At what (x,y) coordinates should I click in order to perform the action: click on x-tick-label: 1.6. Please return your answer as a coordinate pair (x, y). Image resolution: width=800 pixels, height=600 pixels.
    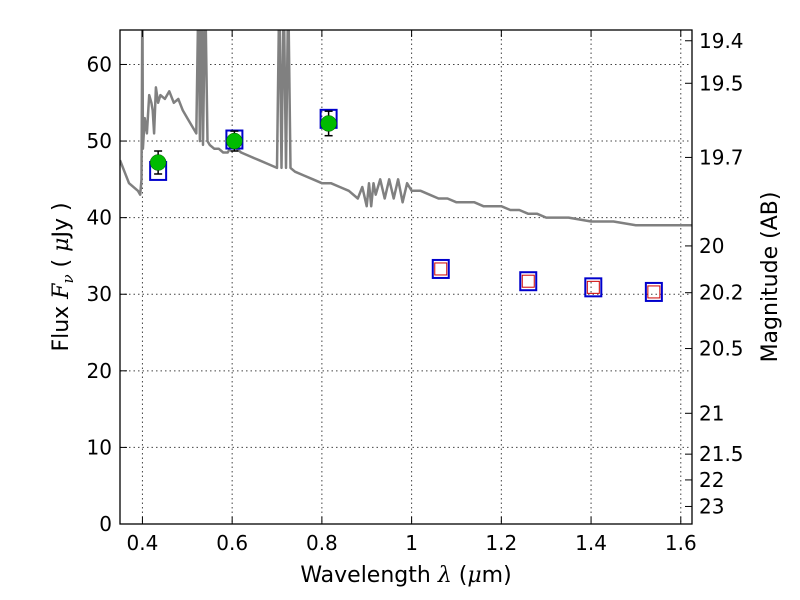
    Looking at the image, I should click on (681, 543).